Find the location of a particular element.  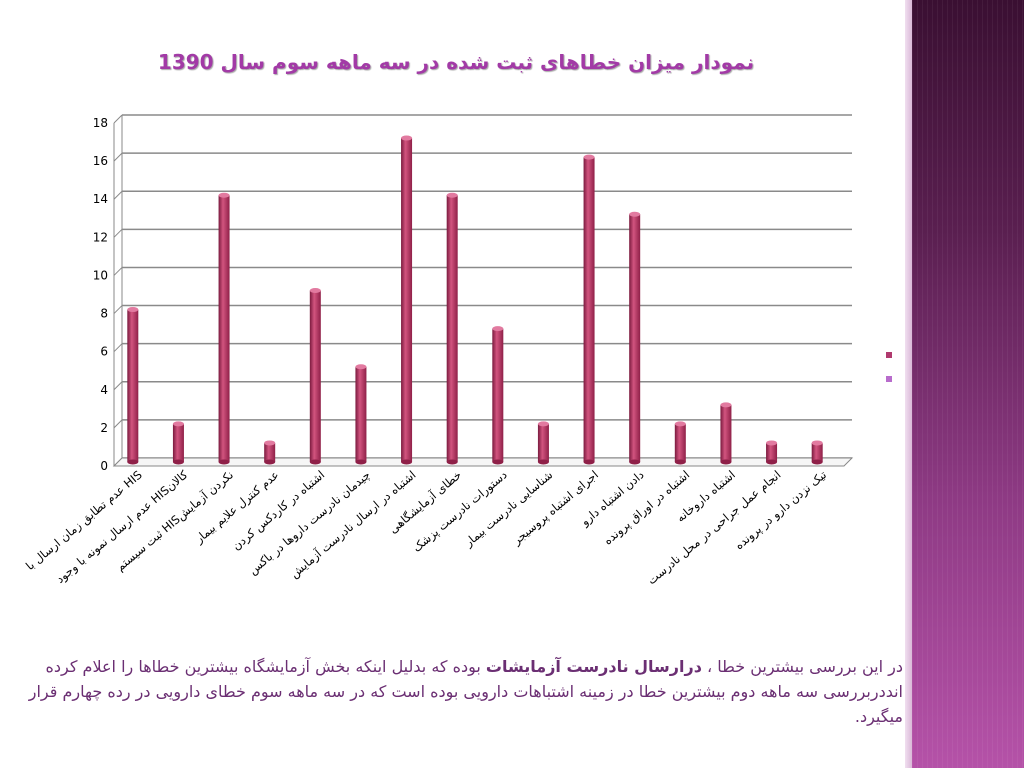

summary-text-before: در این بررسی بیشترین خطا ، is located at coordinates (802, 666).